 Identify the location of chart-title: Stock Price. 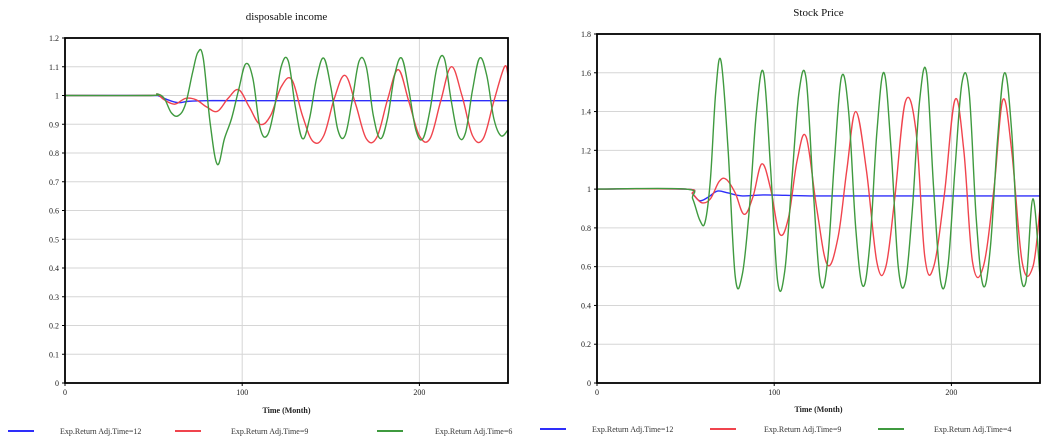
(818, 13).